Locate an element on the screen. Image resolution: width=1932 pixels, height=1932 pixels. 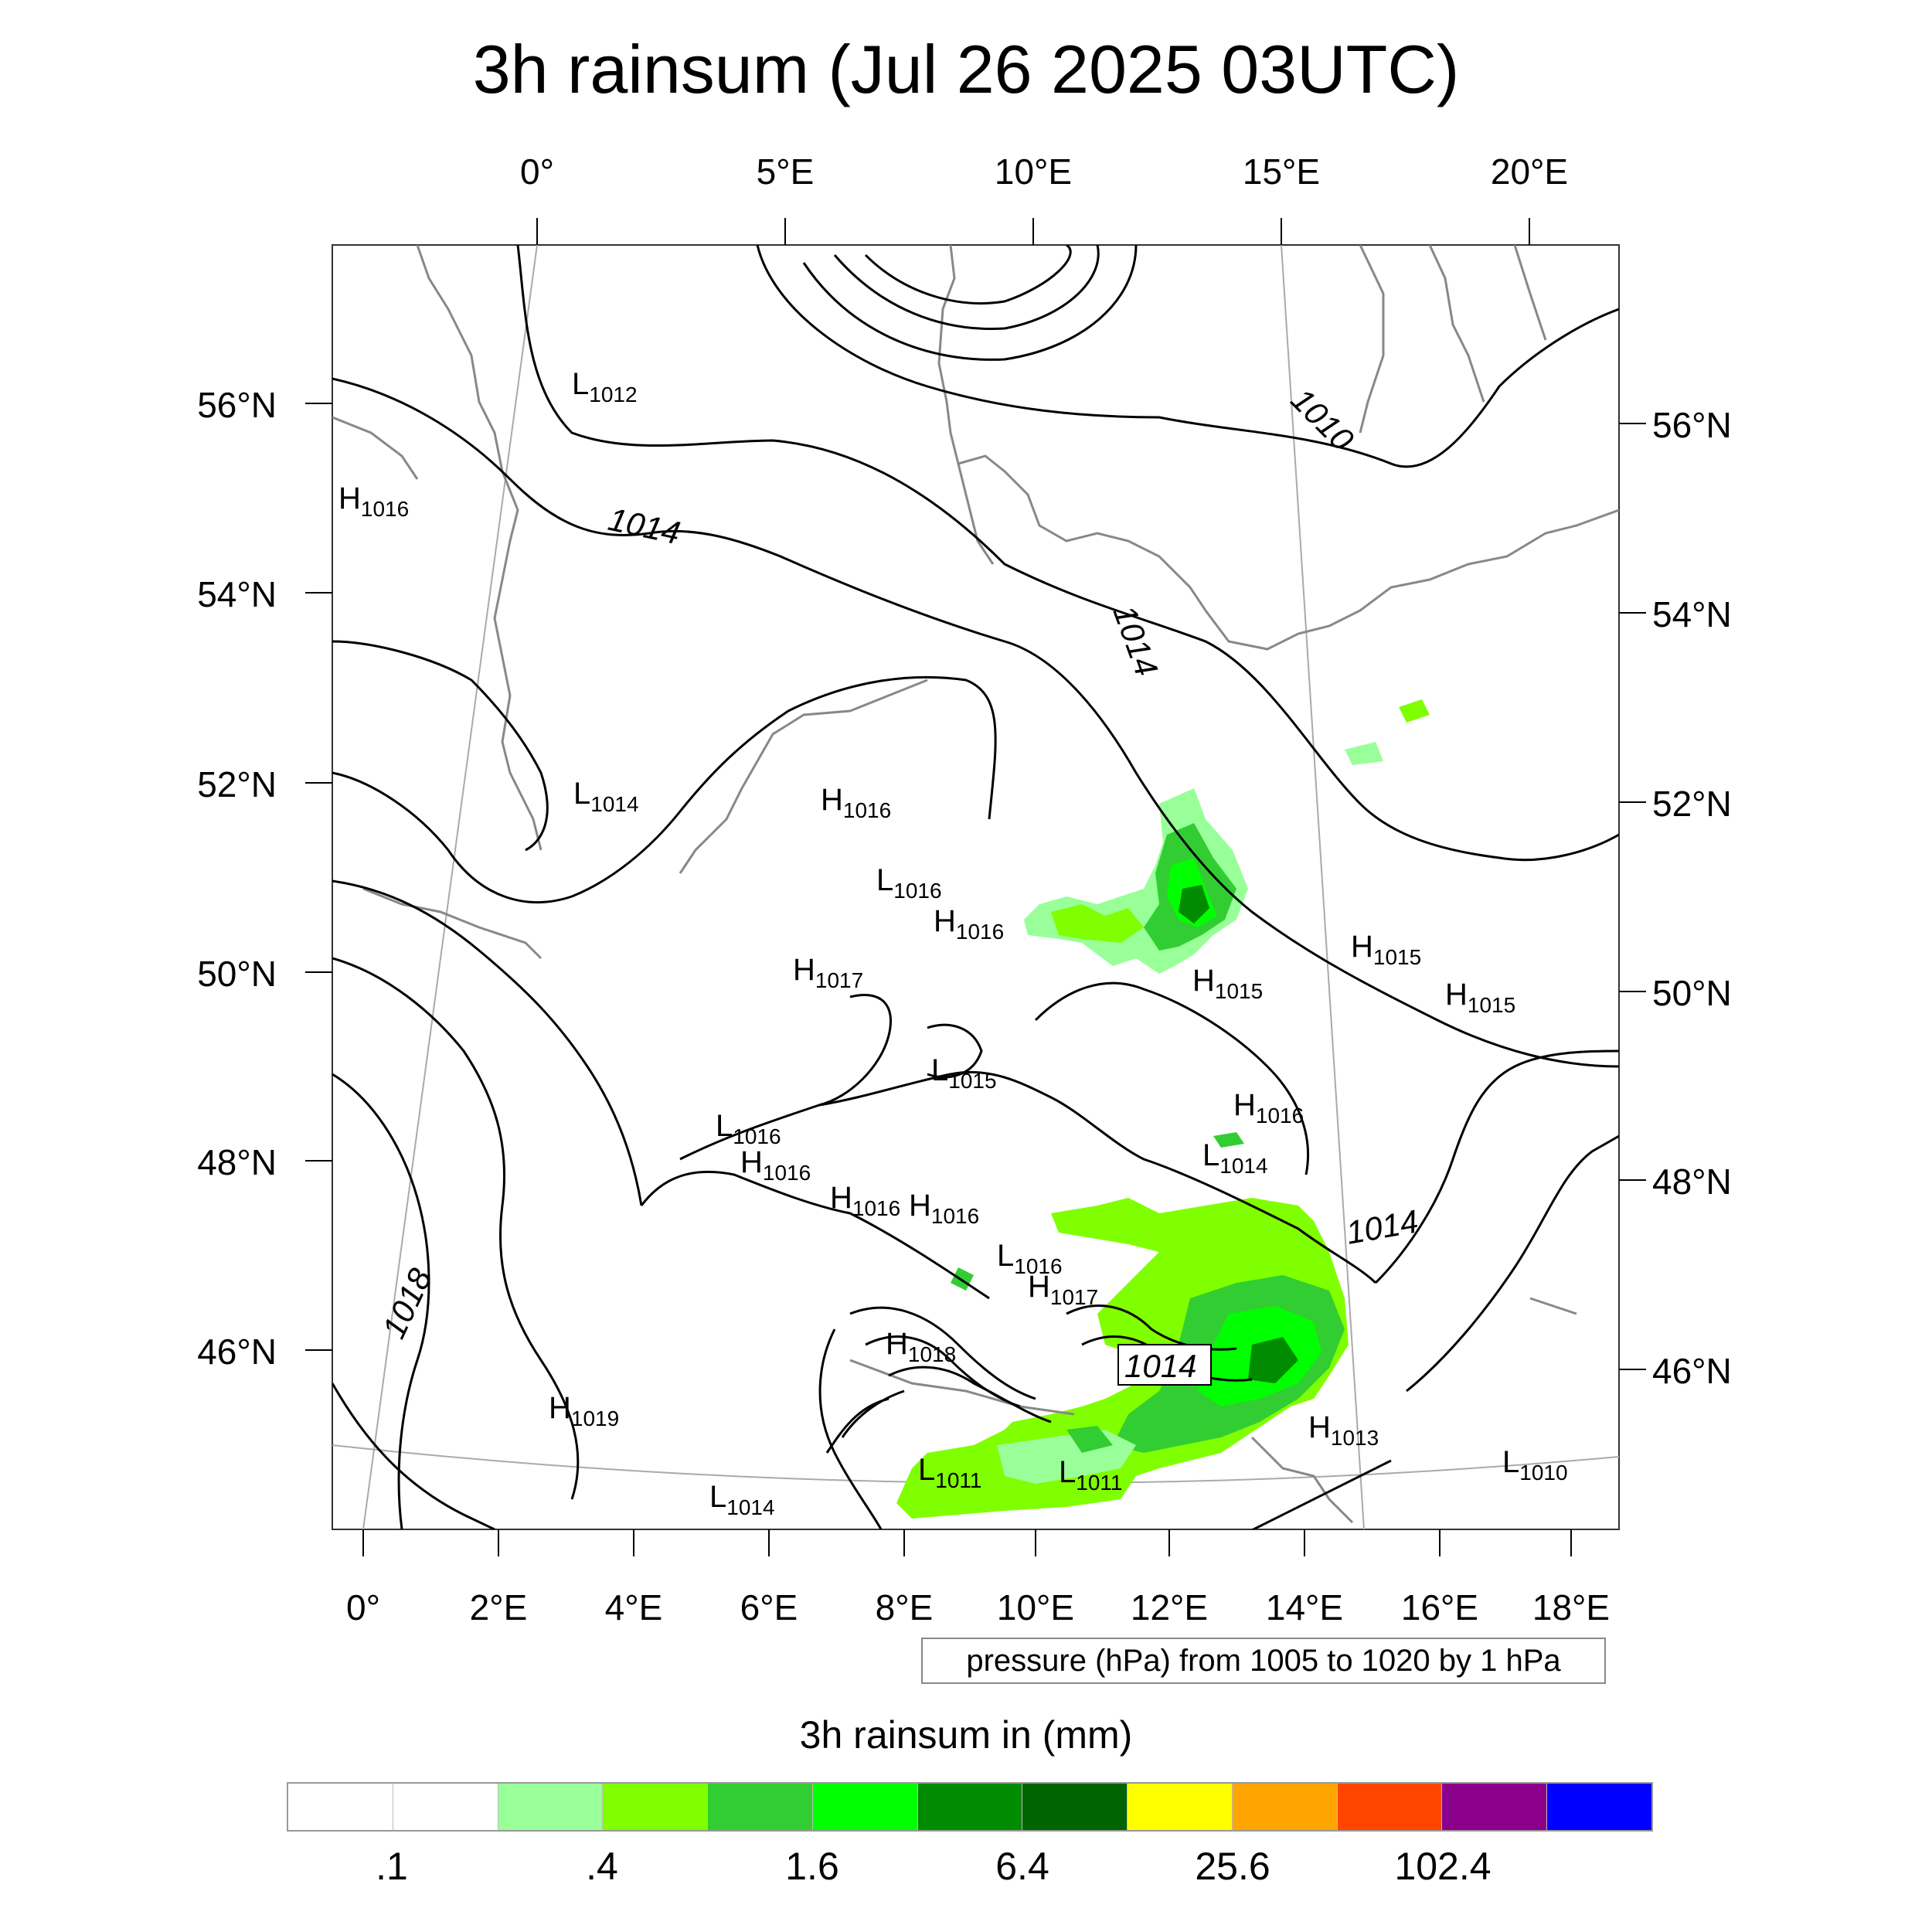
left-lat-label: 50°N is located at coordinates (237, 974).